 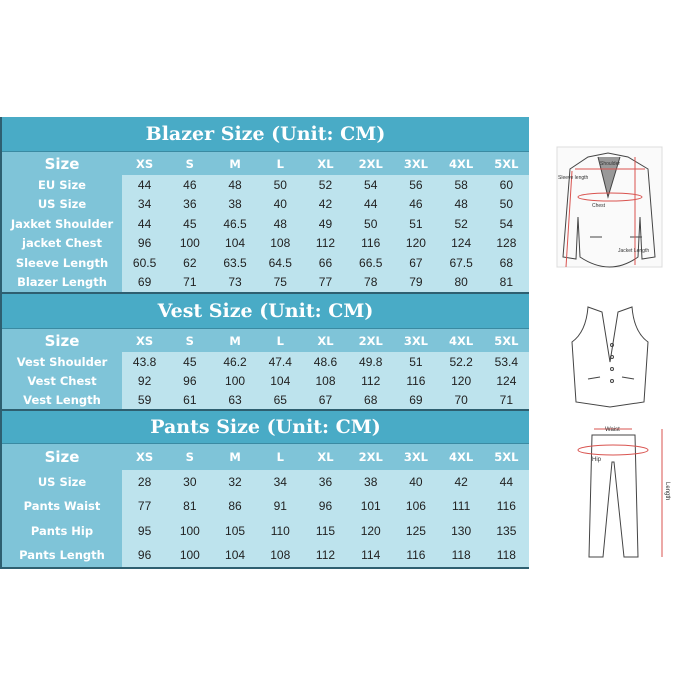 What do you see at coordinates (265, 311) in the screenshot?
I see `vest-table-title: Vest Size (Unit: CM)` at bounding box center [265, 311].